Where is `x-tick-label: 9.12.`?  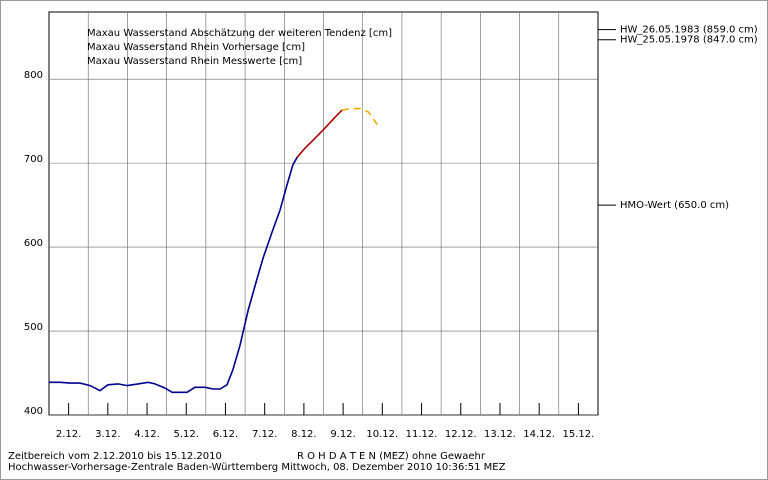 x-tick-label: 9.12. is located at coordinates (342, 434).